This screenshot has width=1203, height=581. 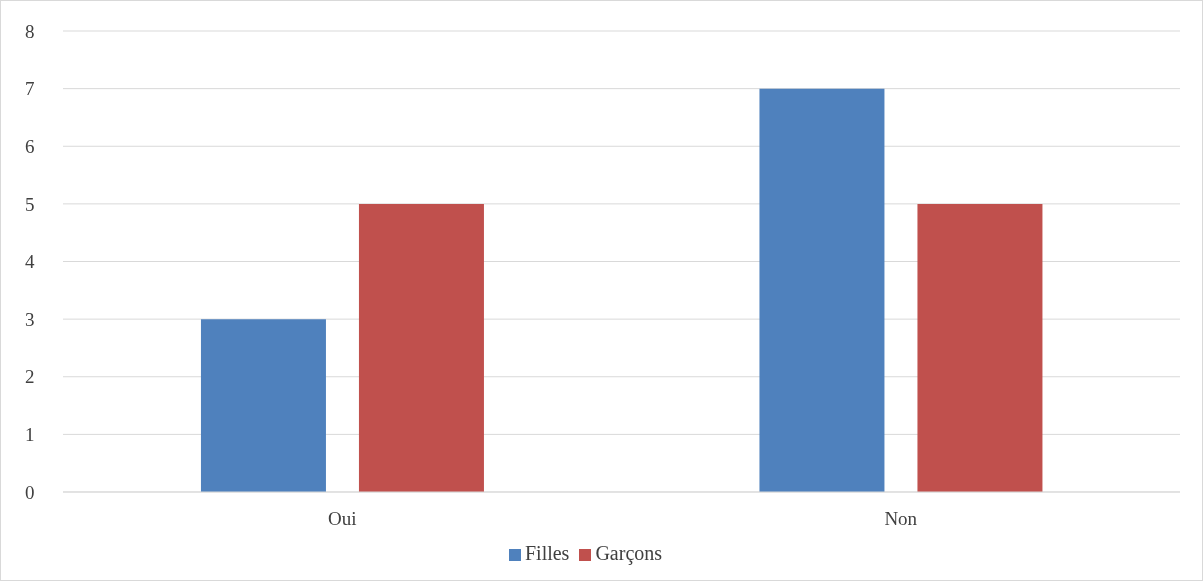 What do you see at coordinates (30, 435) in the screenshot?
I see `y-tick-label: 1` at bounding box center [30, 435].